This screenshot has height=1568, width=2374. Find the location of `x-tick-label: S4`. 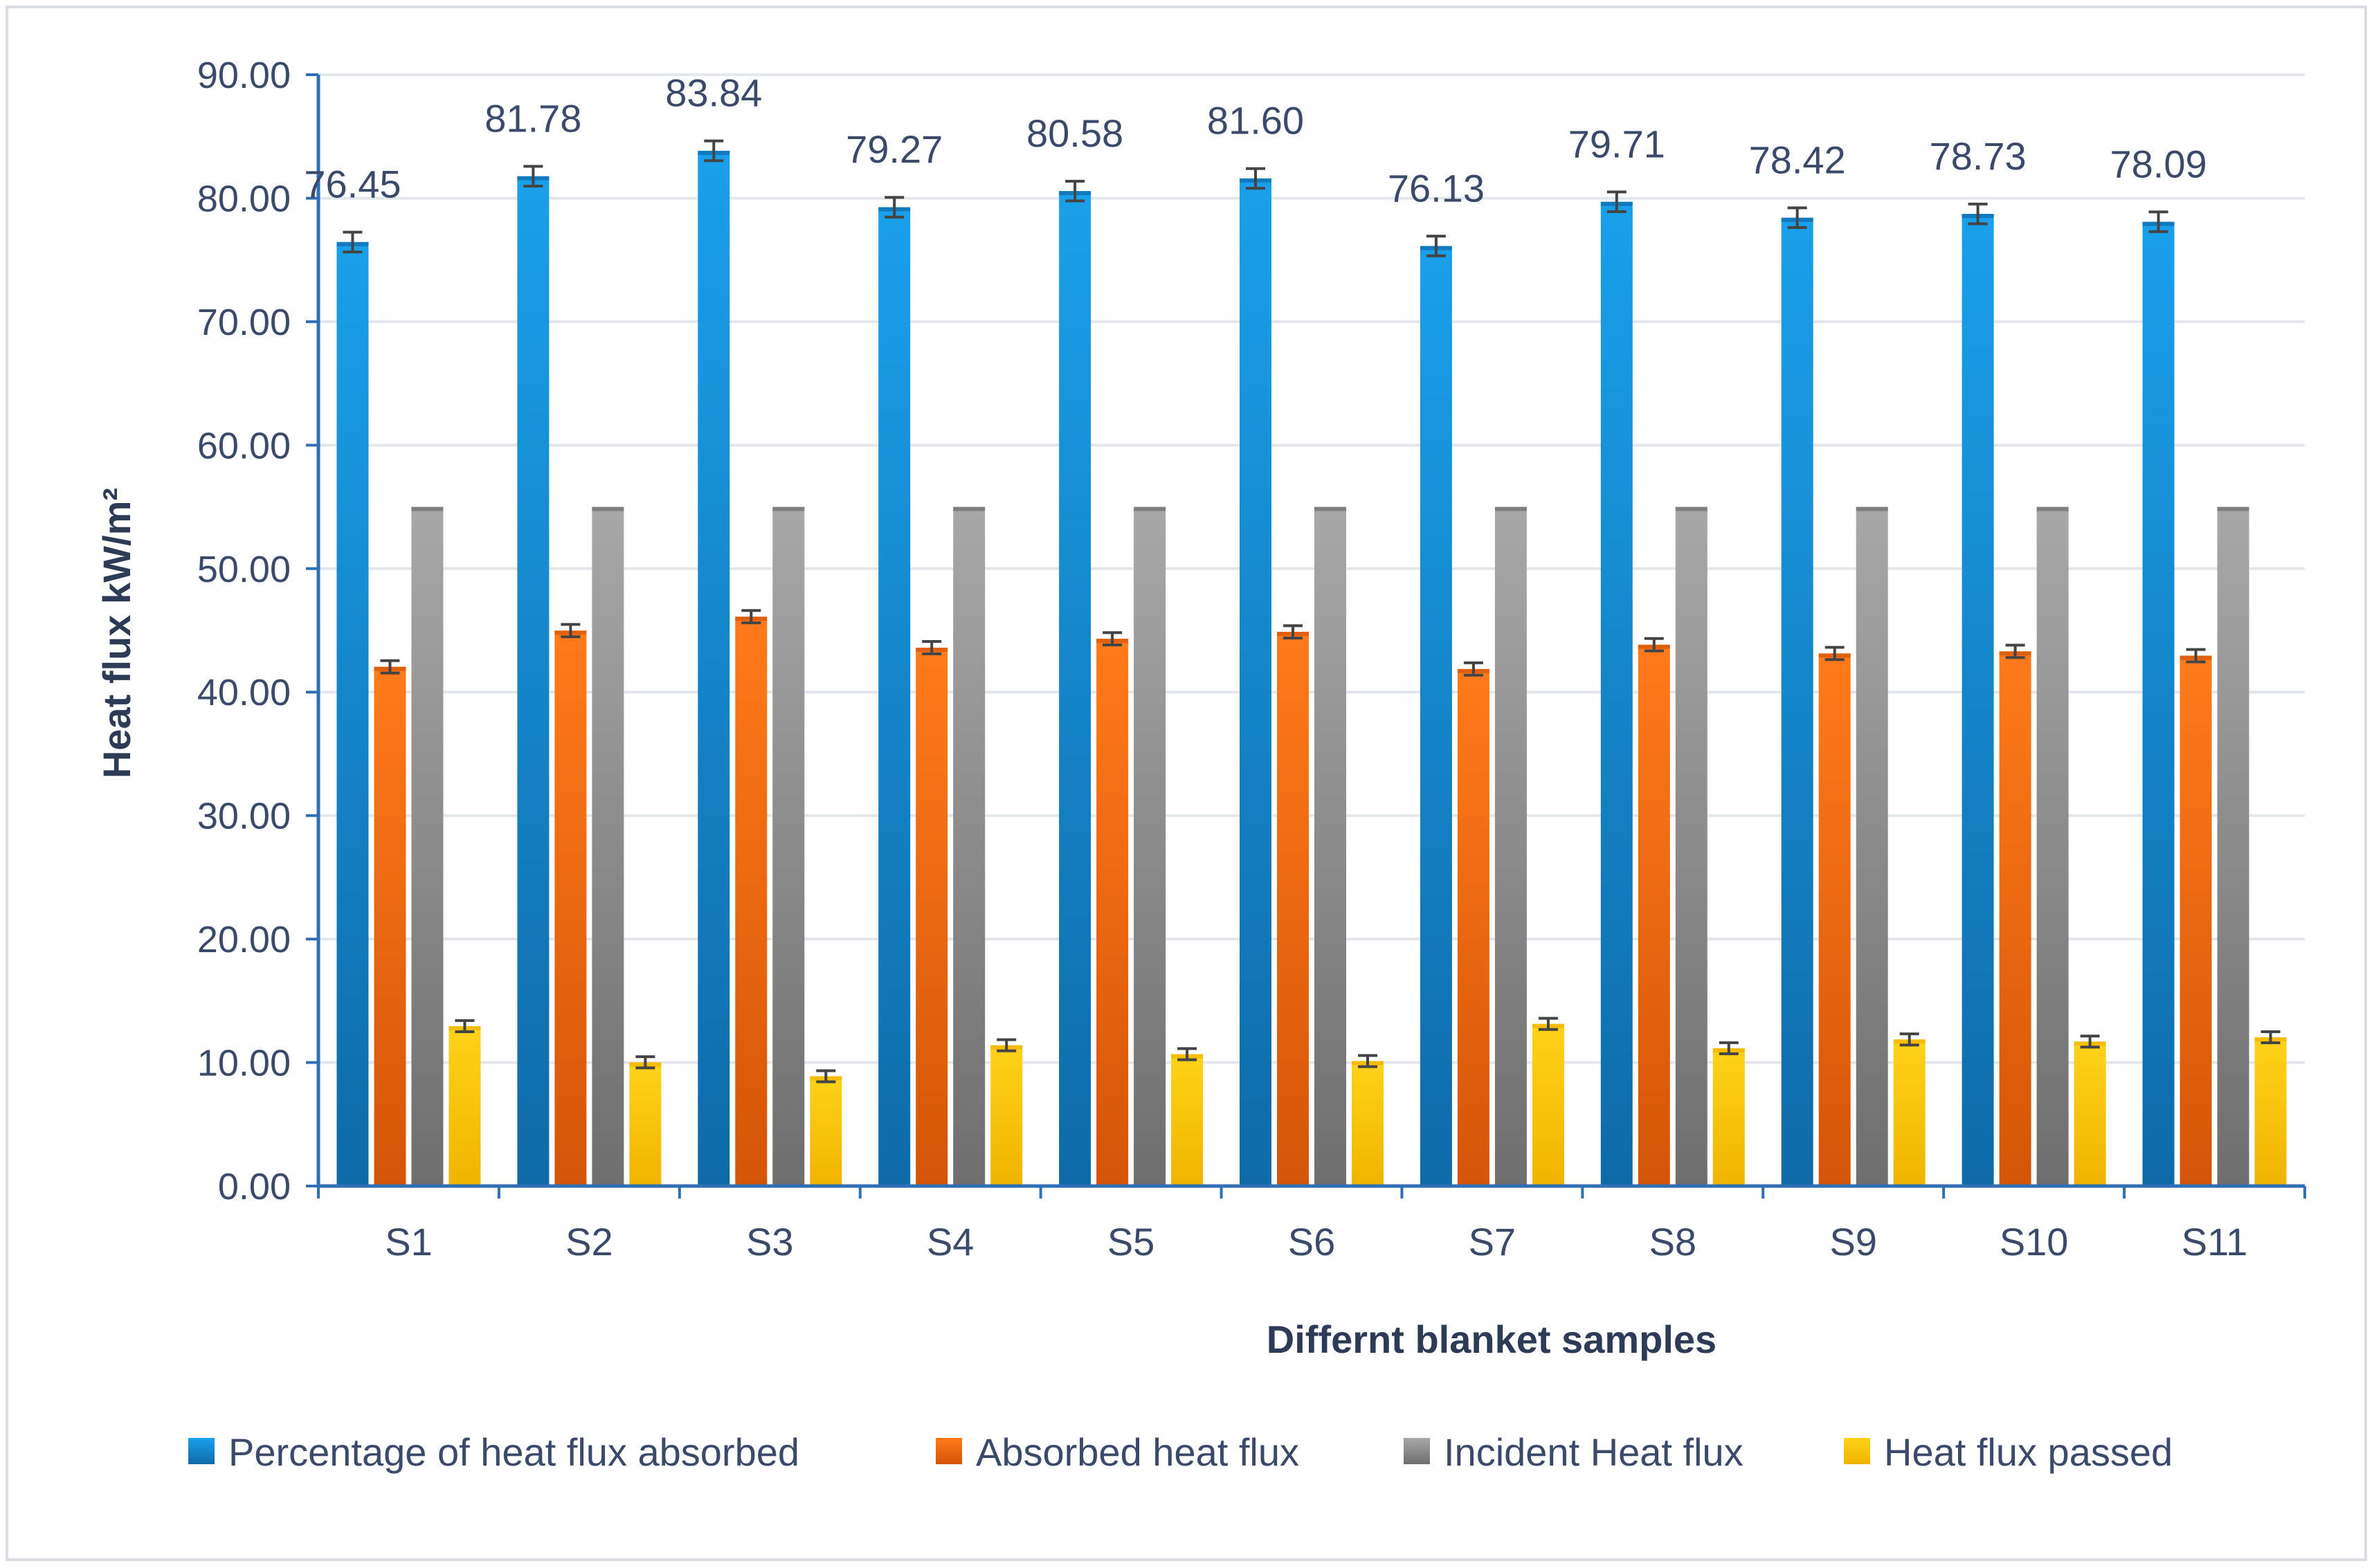

x-tick-label: S4 is located at coordinates (951, 1242).